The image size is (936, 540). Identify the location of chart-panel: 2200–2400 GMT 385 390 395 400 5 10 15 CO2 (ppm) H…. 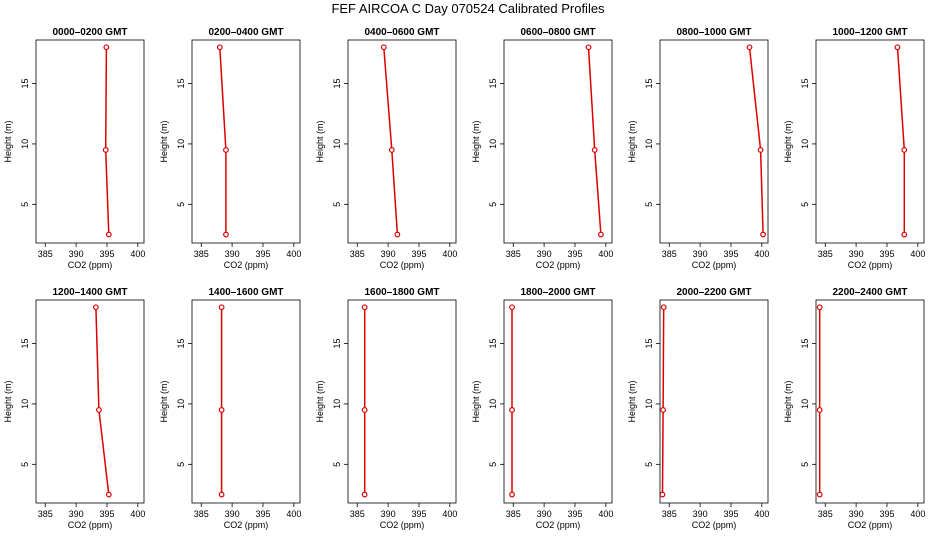
(854, 408).